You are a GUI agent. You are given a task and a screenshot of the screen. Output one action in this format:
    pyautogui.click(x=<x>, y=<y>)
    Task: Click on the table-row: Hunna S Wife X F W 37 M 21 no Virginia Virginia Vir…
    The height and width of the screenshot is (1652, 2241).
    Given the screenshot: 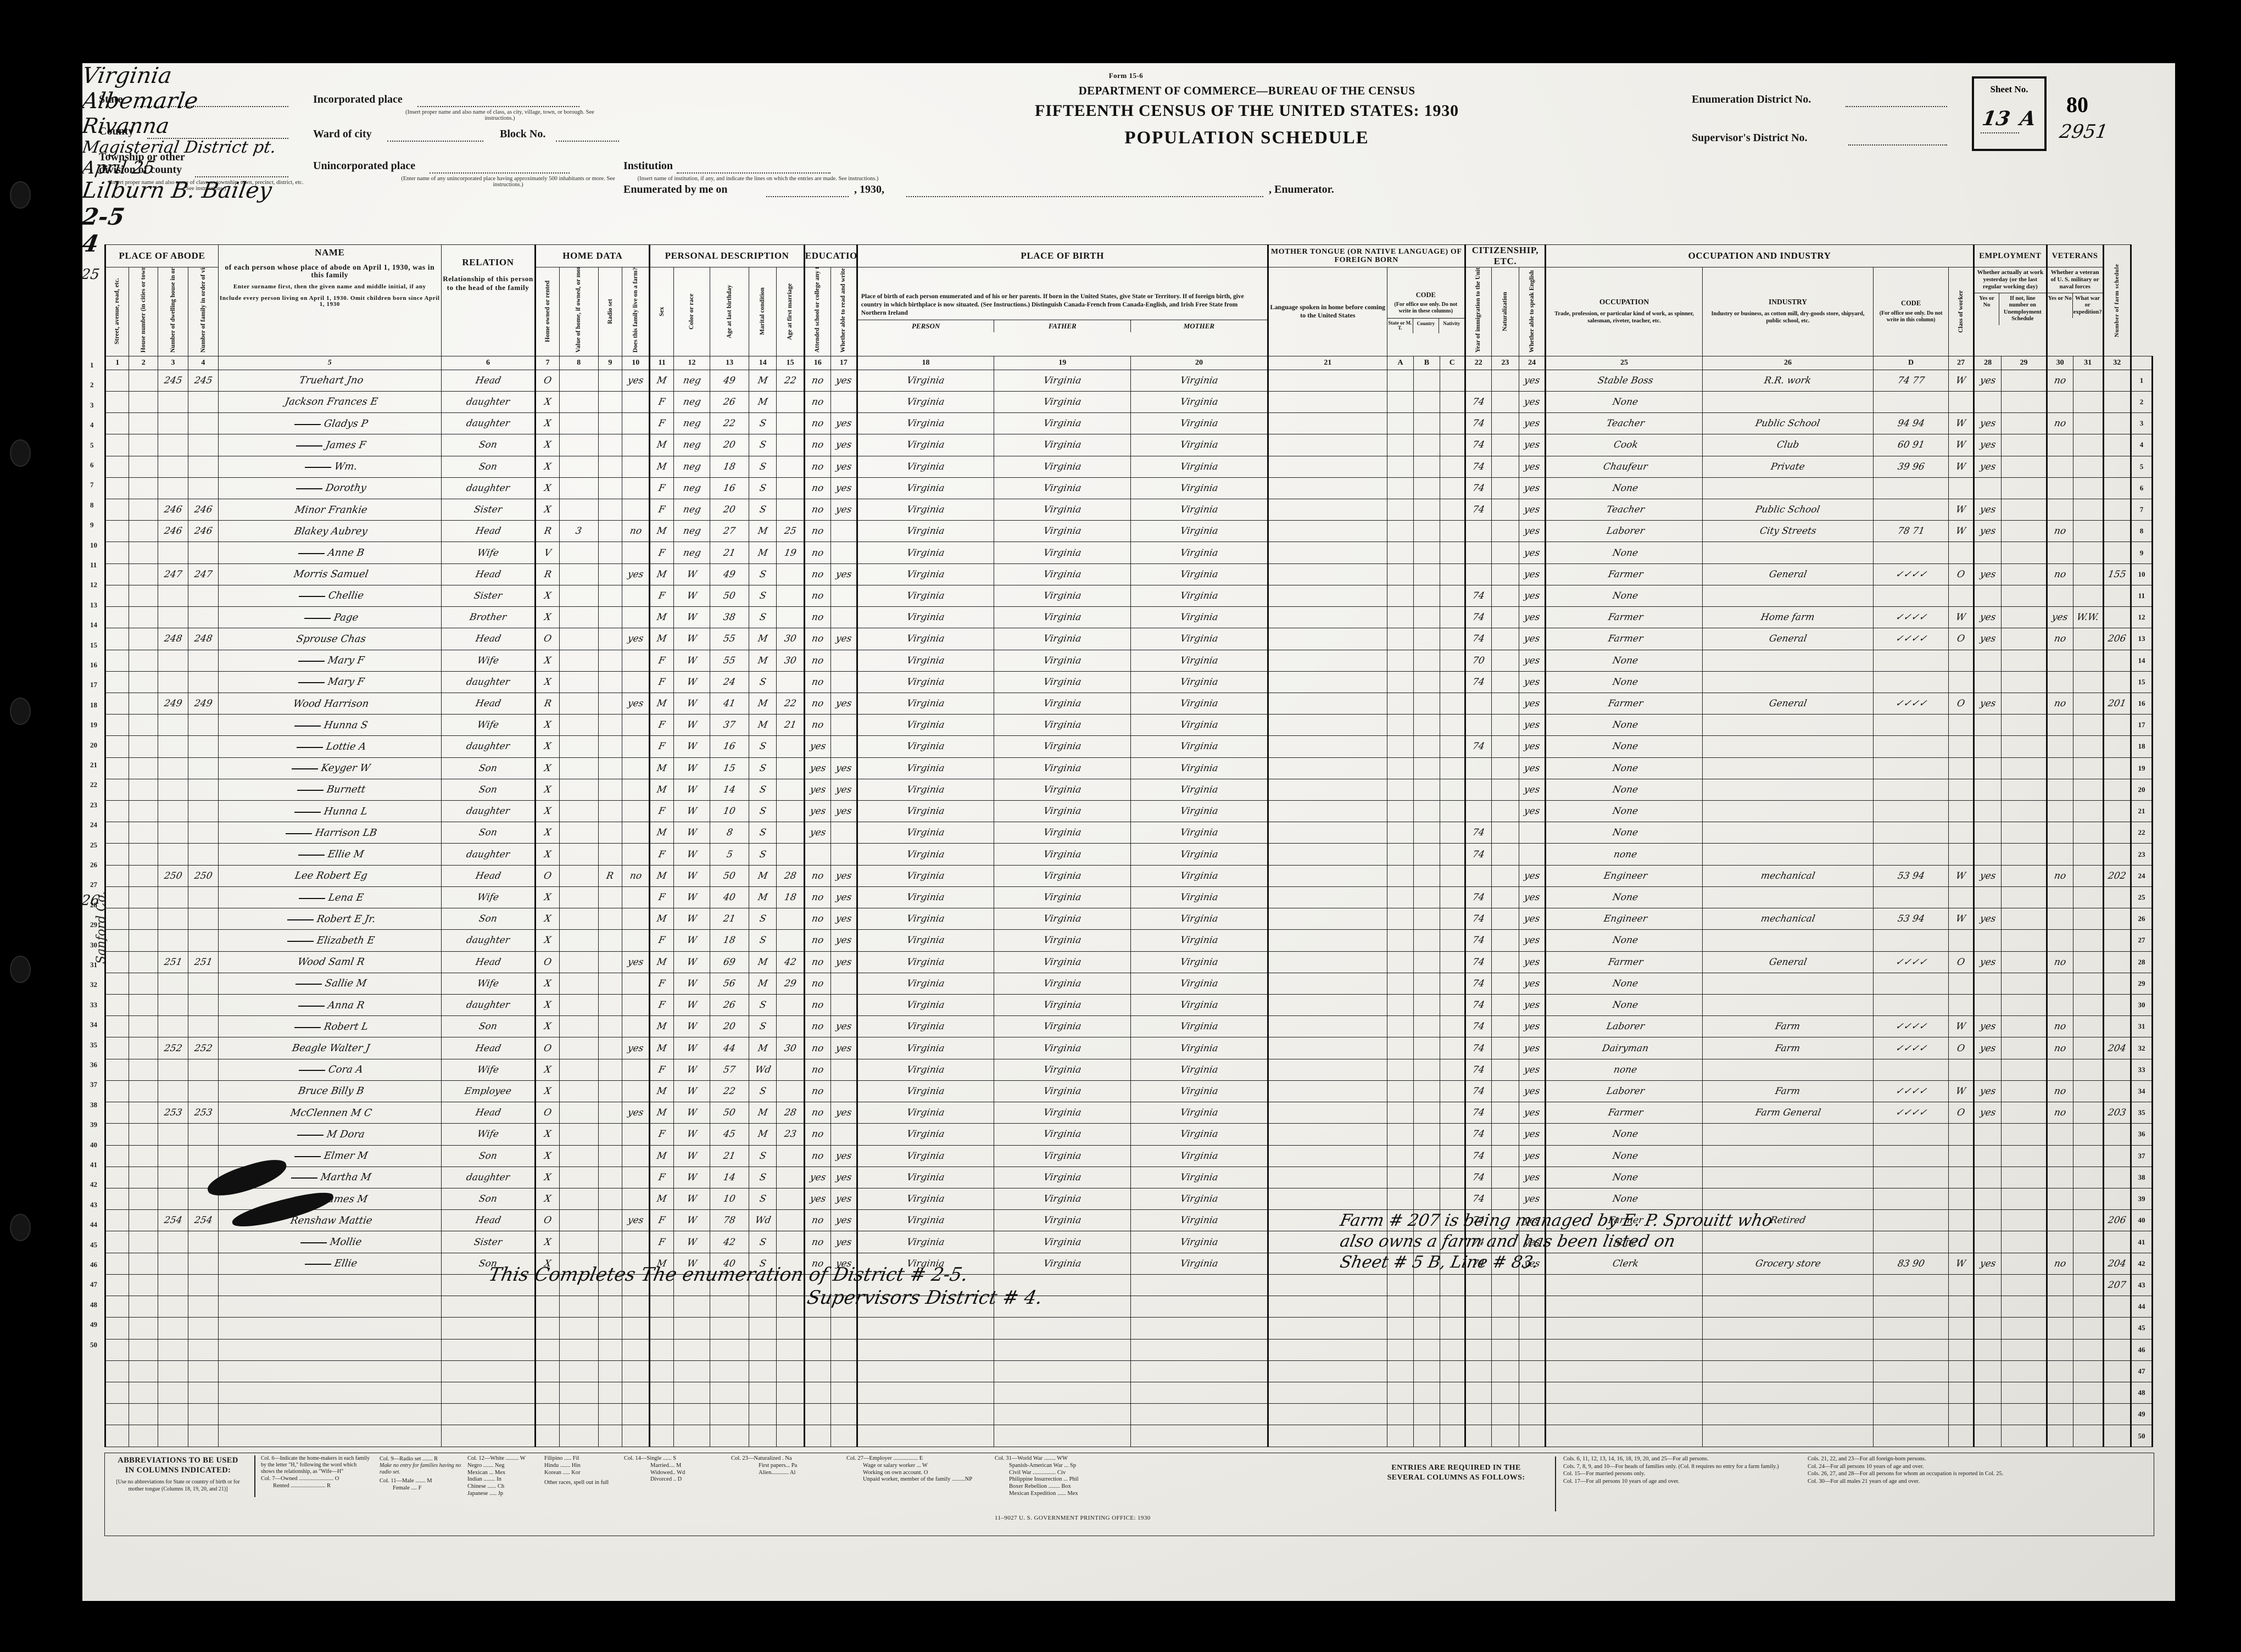 What is the action you would take?
    pyautogui.click(x=1129, y=725)
    